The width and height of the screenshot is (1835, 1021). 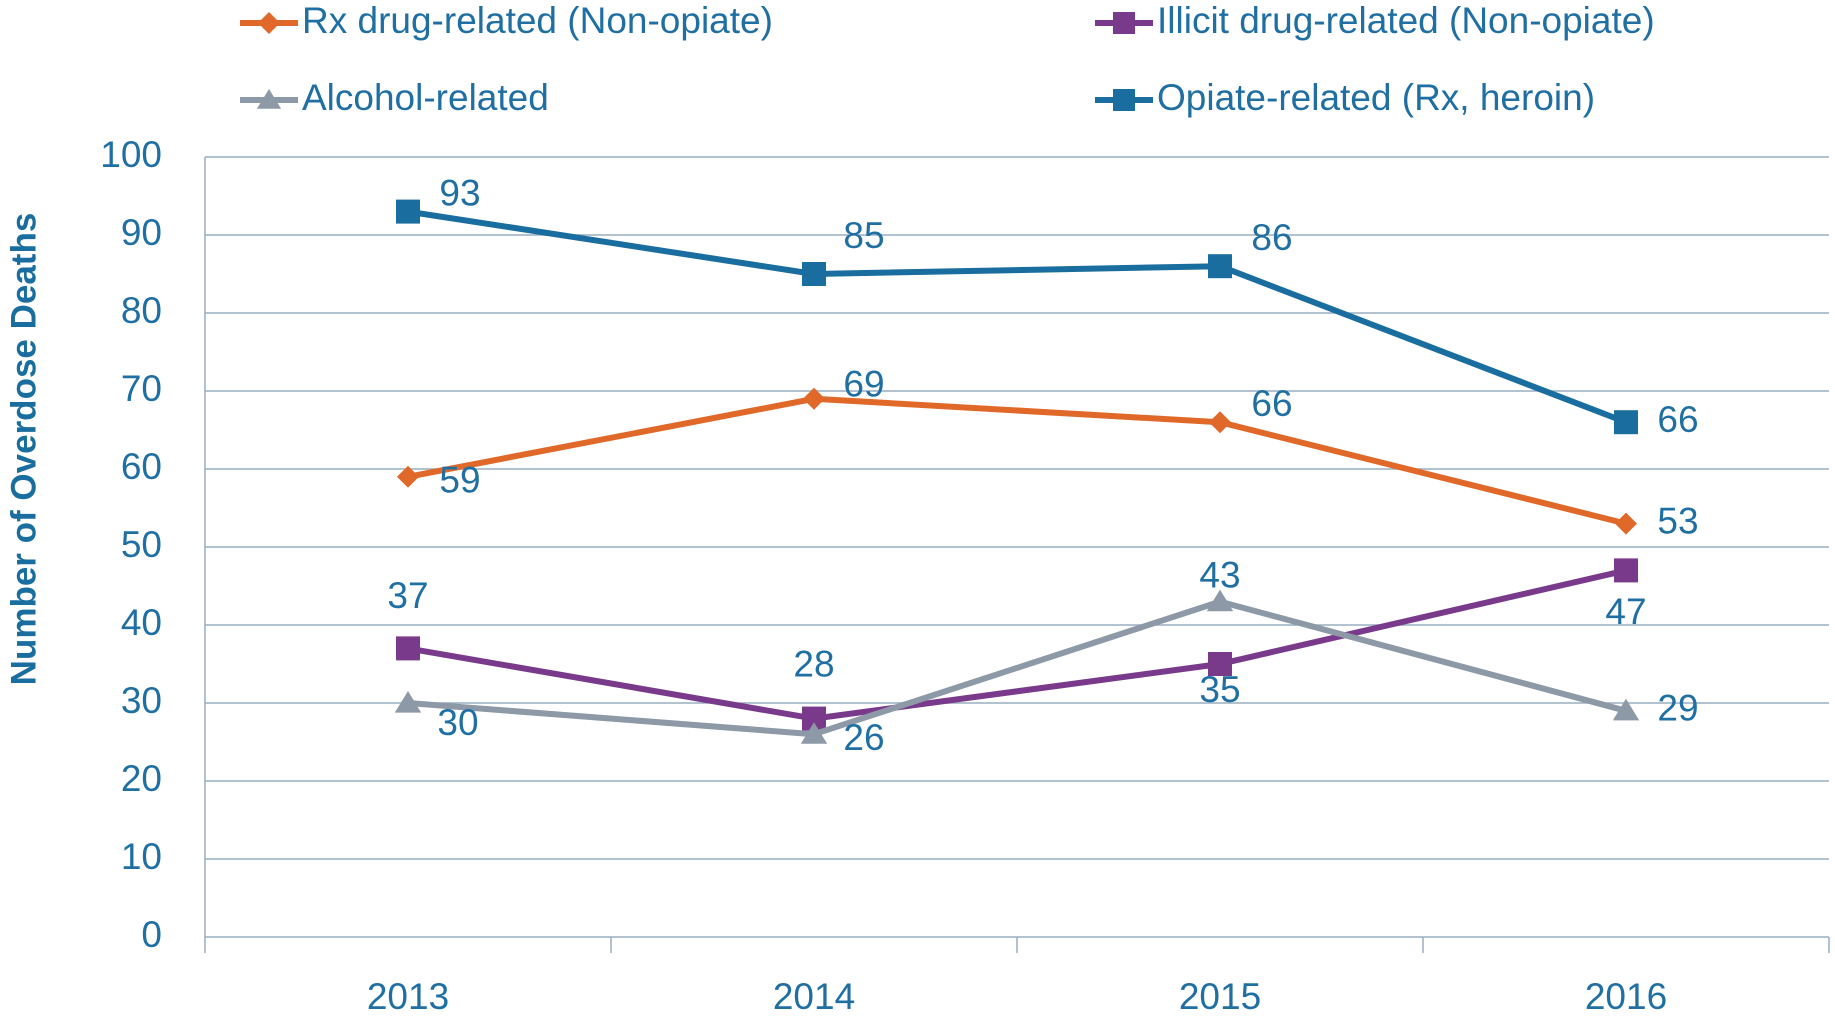 What do you see at coordinates (1219, 689) in the screenshot?
I see `data-label: 35` at bounding box center [1219, 689].